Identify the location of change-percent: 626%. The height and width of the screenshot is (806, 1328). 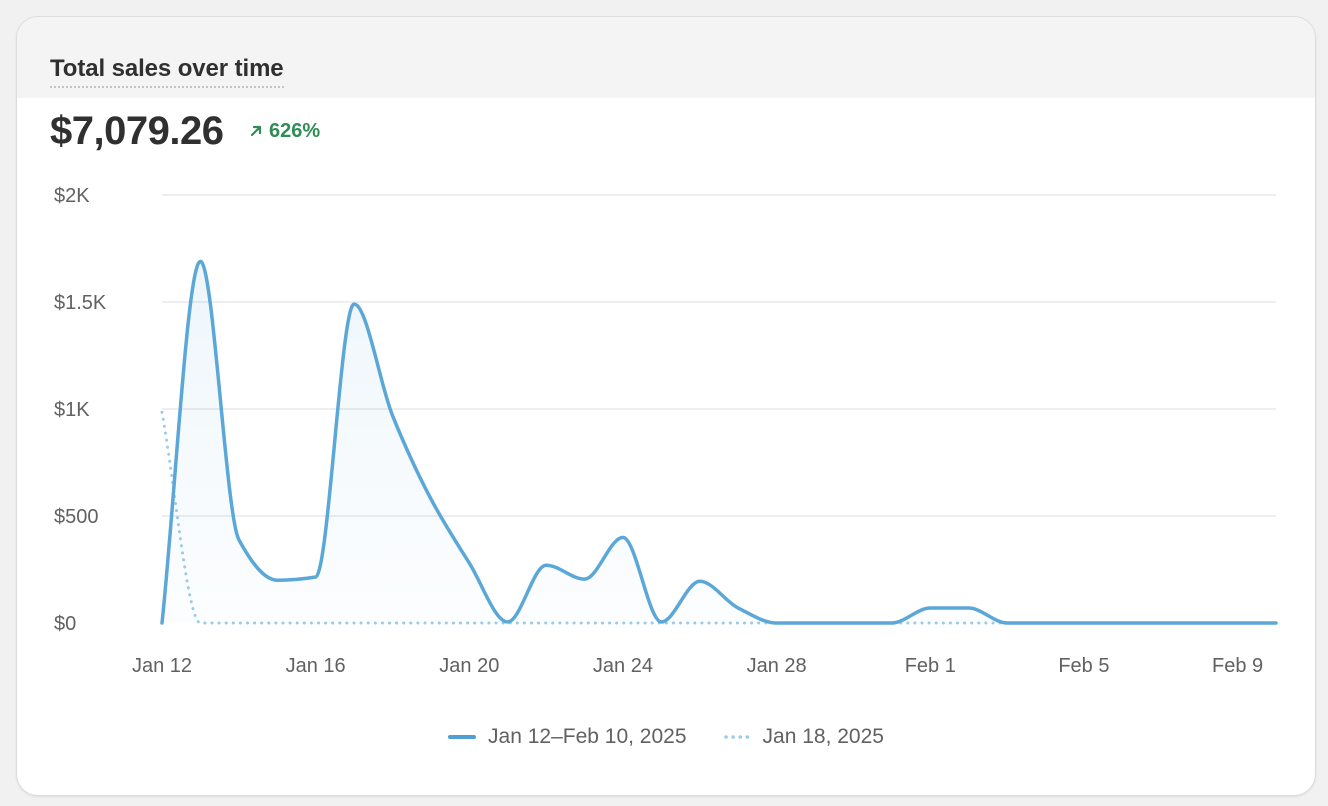
(295, 131).